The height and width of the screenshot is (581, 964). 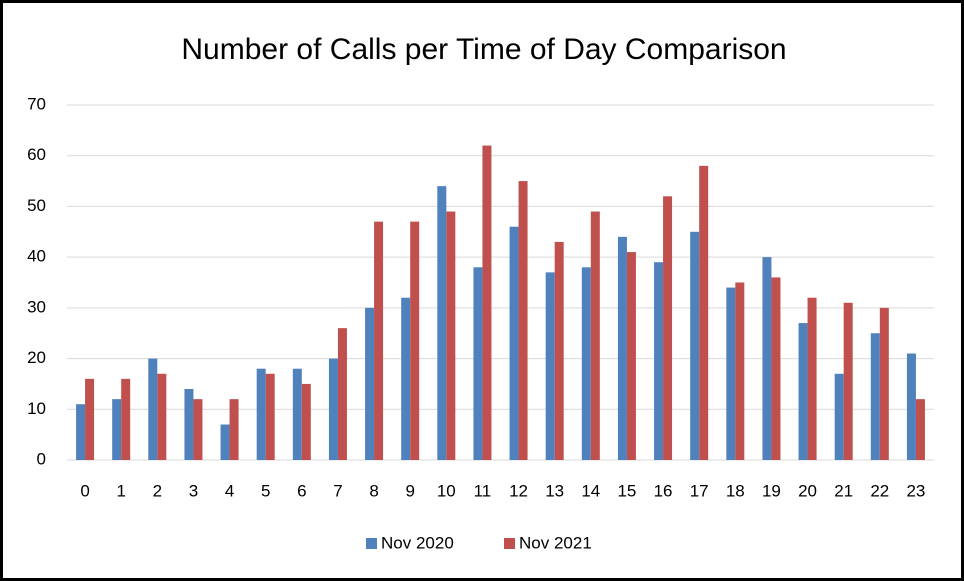 I want to click on x-tick-label: 17, so click(x=699, y=490).